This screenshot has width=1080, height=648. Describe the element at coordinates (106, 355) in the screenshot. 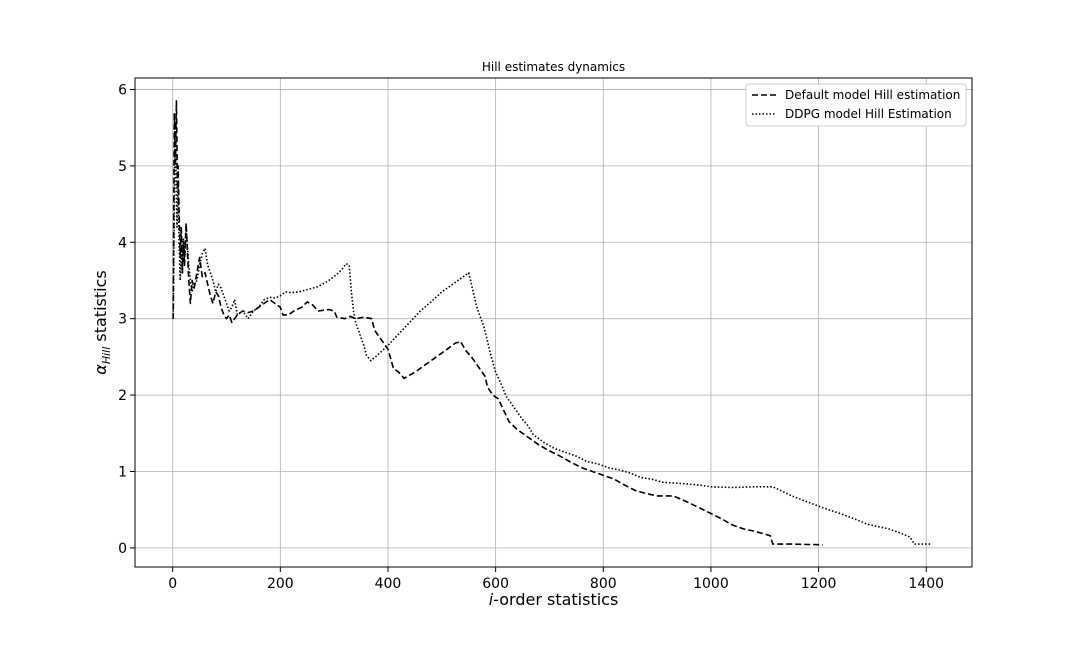

I see `y-axis-label-subscript: Hill` at that location.